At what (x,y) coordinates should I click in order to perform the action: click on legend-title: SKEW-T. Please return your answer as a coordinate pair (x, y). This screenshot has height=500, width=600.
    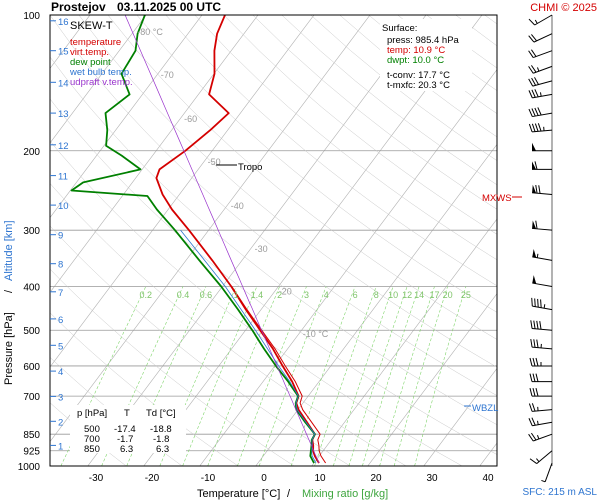
    Looking at the image, I should click on (91, 26).